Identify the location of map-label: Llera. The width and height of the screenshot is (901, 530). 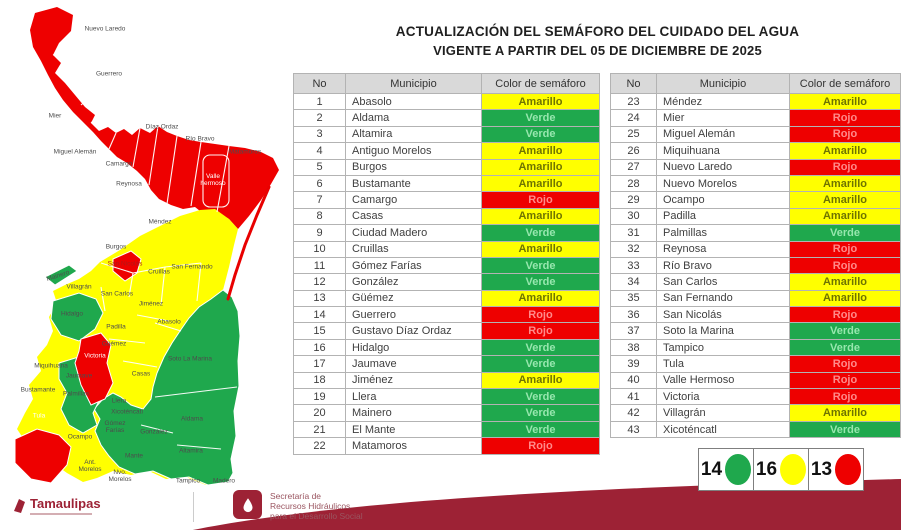
(119, 401).